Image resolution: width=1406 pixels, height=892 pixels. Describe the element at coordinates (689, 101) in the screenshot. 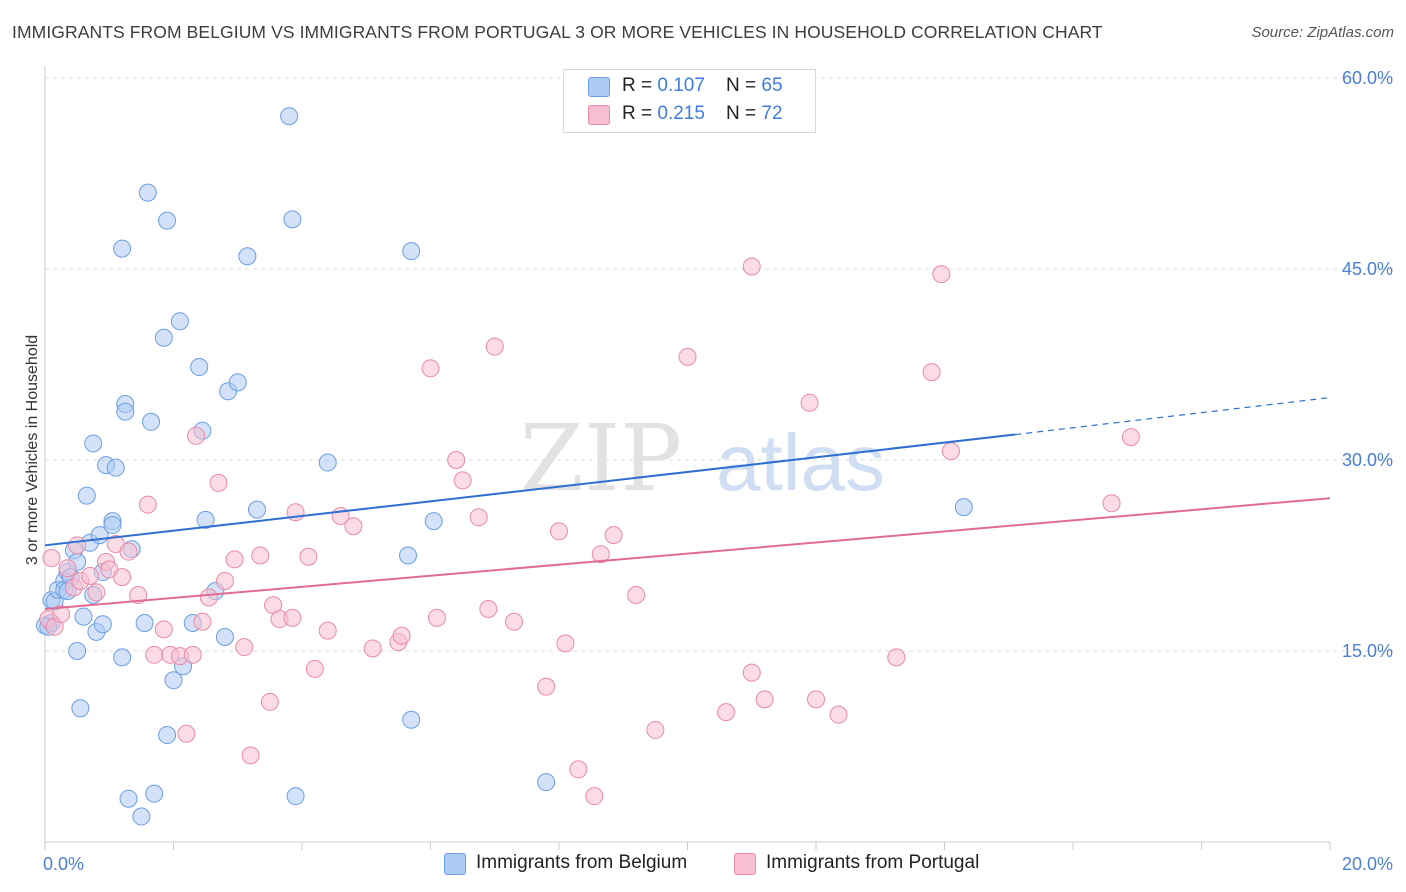

I see `correlation-legend: R = 0.107 N = 65 R = 0.215 N = 72` at that location.